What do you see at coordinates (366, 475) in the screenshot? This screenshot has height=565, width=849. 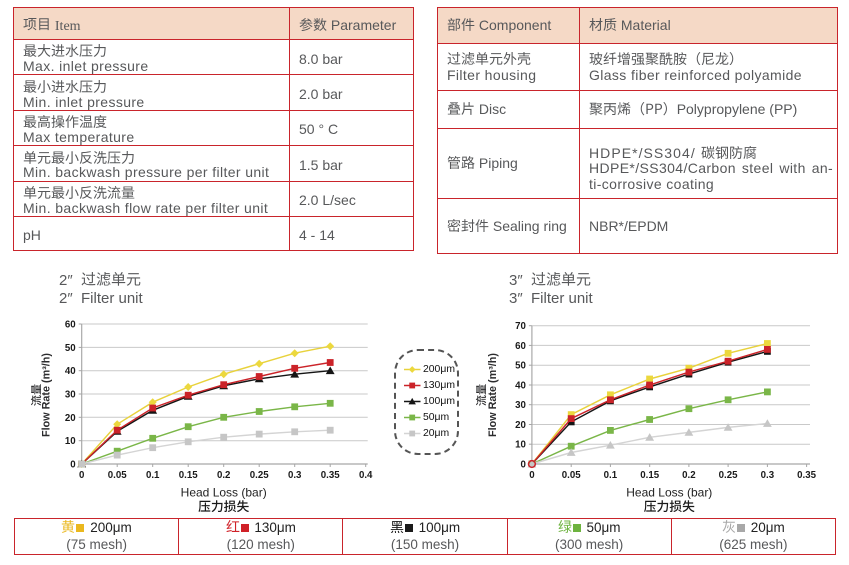 I see `svg-text: 0.4` at bounding box center [366, 475].